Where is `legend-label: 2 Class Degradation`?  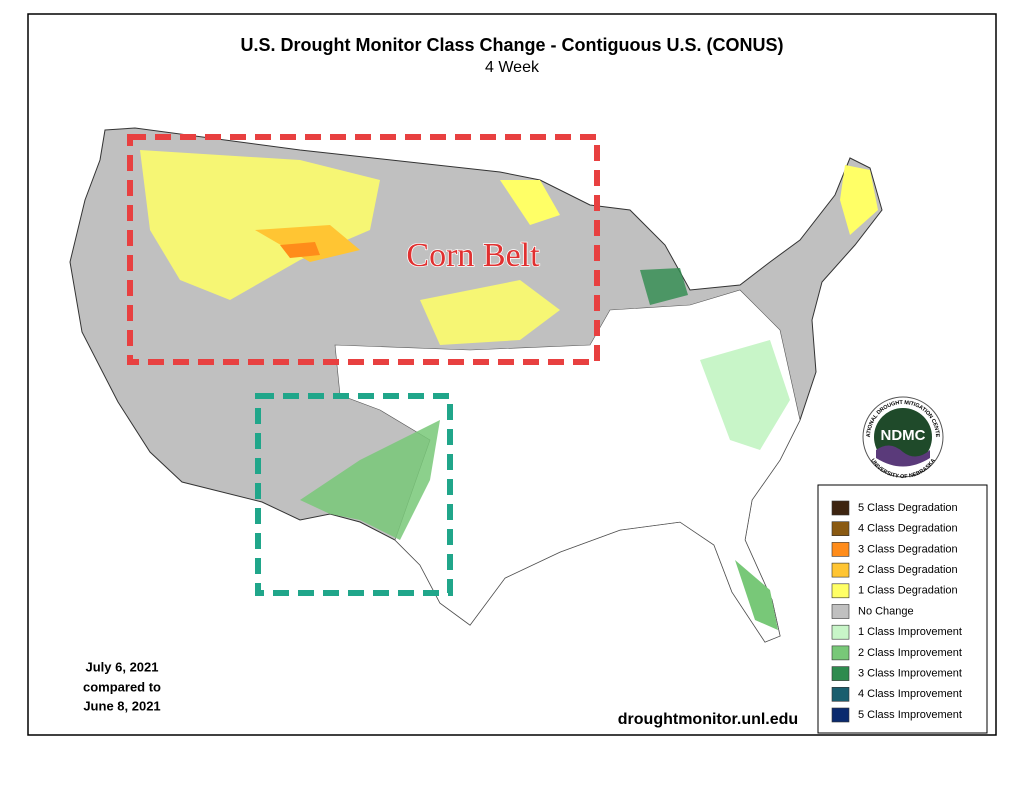 legend-label: 2 Class Degradation is located at coordinates (908, 570).